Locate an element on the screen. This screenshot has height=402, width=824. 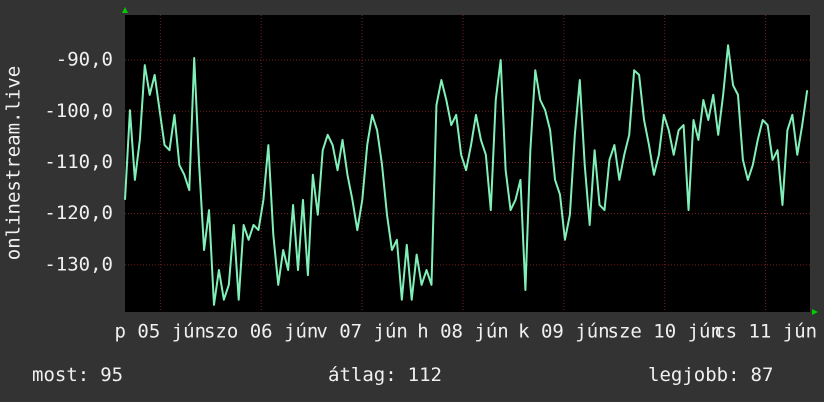
stat-value: 112 is located at coordinates (425, 375).